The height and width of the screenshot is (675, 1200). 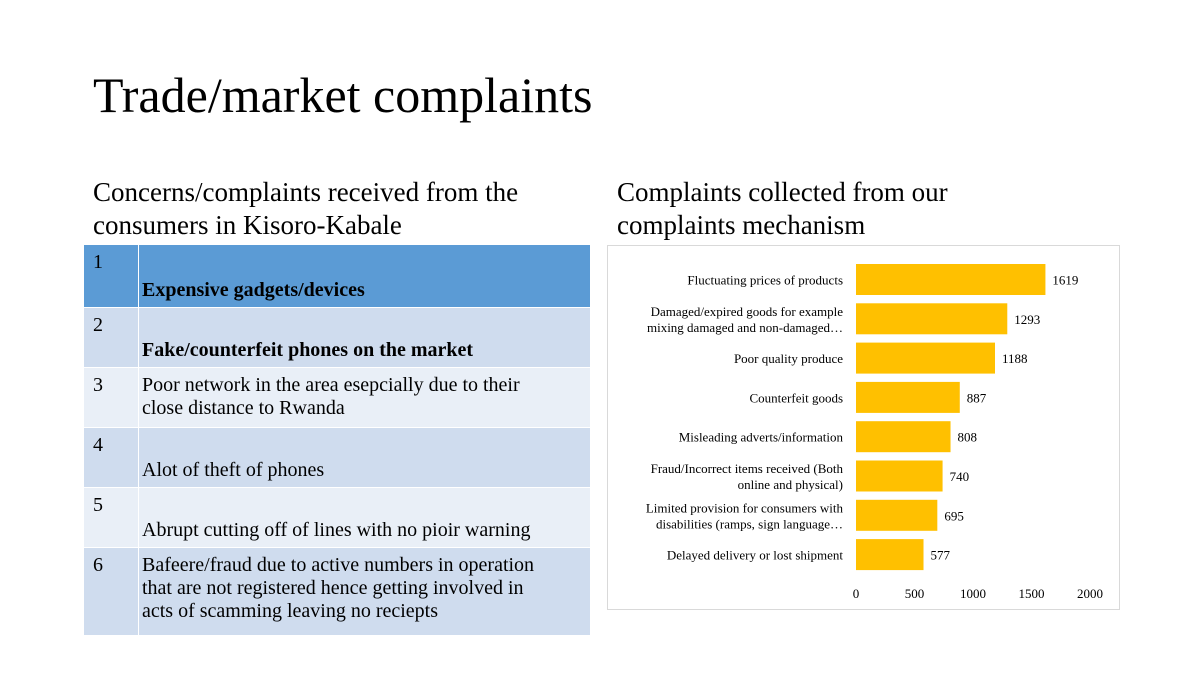 I want to click on row-text-line: Fake/counterfeit phones on the market, so click(x=308, y=350).